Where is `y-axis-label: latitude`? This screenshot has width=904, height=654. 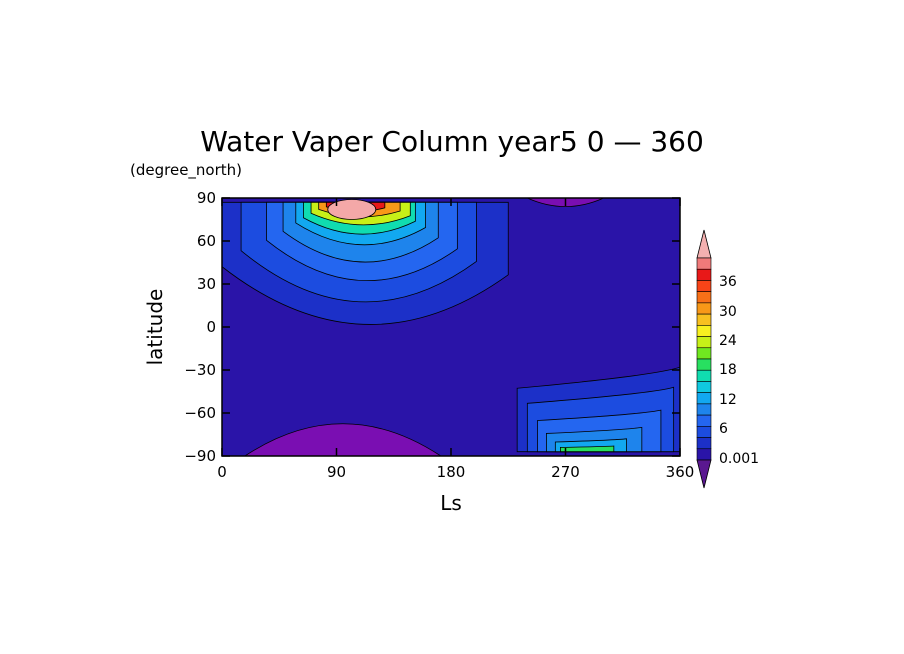 y-axis-label: latitude is located at coordinates (155, 327).